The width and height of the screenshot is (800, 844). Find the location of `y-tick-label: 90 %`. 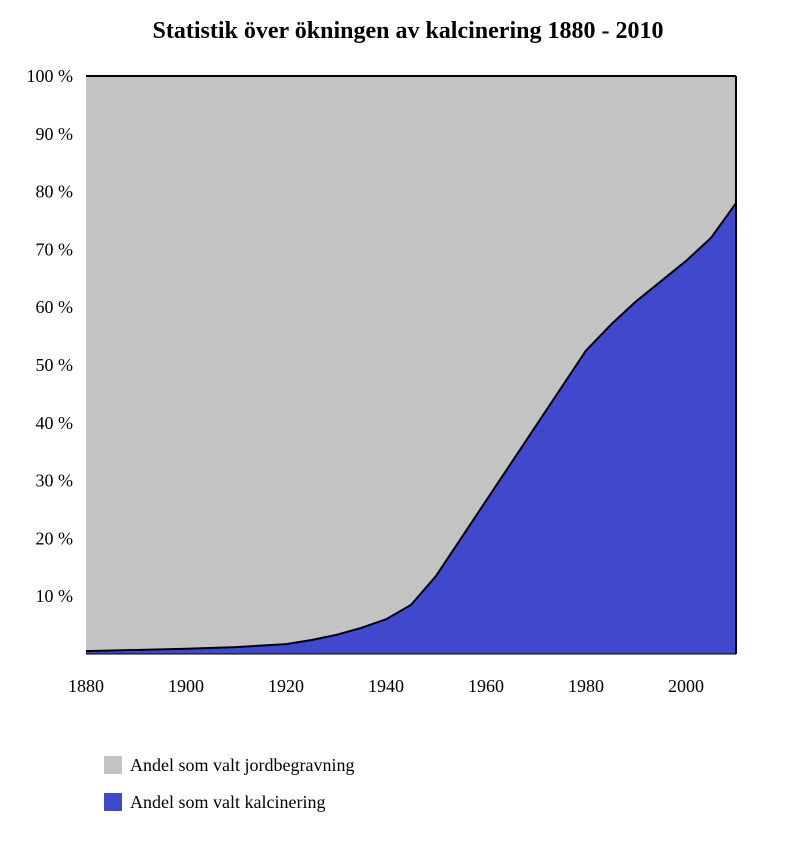

y-tick-label: 90 % is located at coordinates (55, 134).